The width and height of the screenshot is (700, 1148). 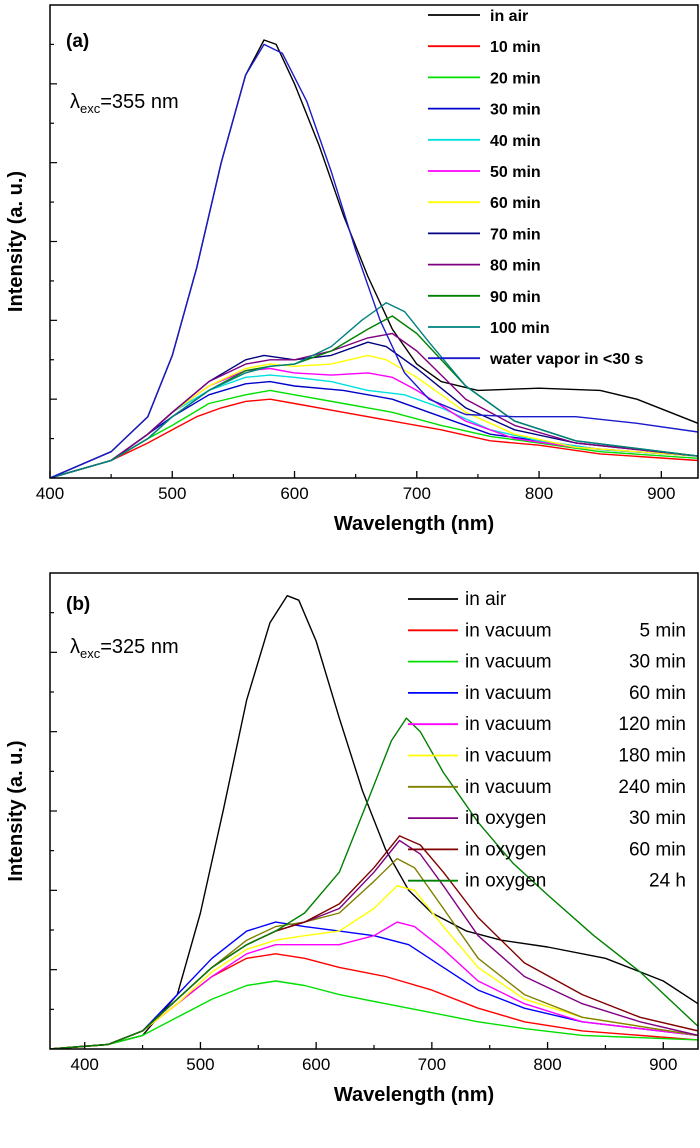 What do you see at coordinates (667, 881) in the screenshot?
I see `legend-label-duration: 24 h` at bounding box center [667, 881].